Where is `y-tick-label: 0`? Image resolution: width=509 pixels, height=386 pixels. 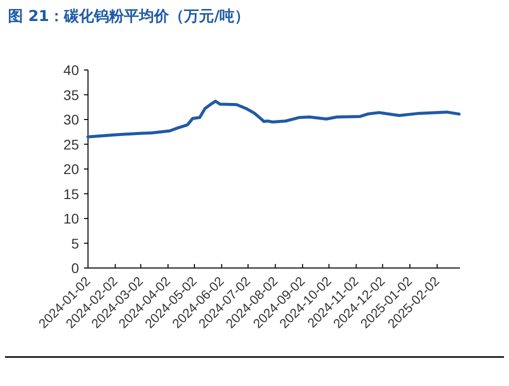
y-tick-label: 0 is located at coordinates (75, 268).